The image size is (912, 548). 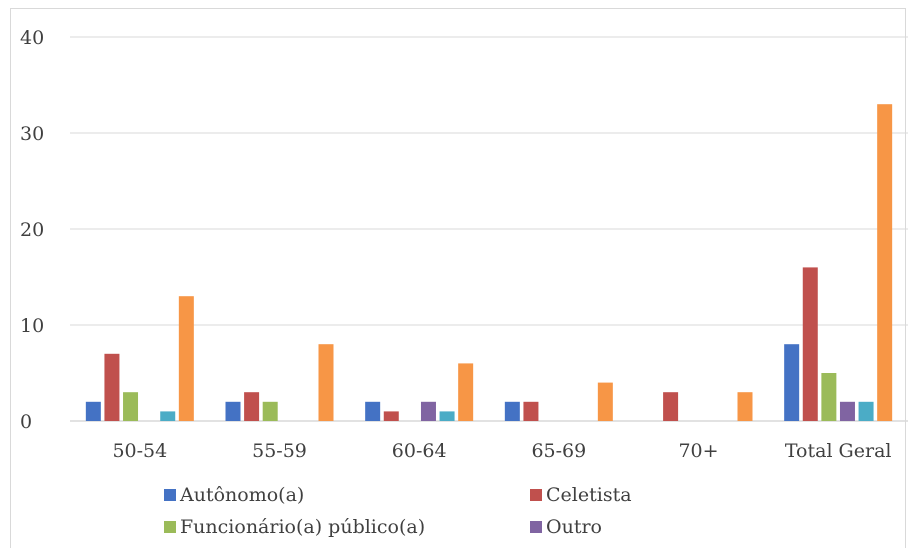 What do you see at coordinates (32, 326) in the screenshot?
I see `y-tick-label: 10` at bounding box center [32, 326].